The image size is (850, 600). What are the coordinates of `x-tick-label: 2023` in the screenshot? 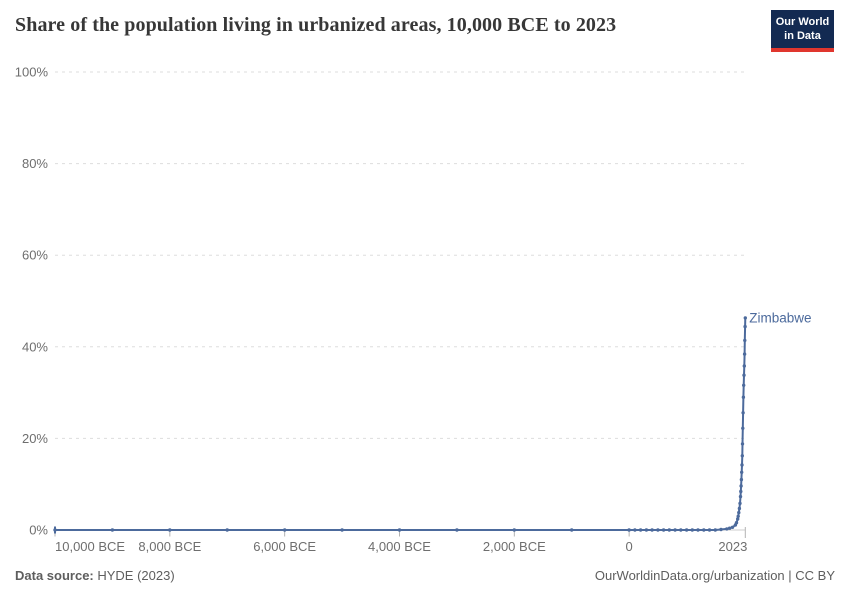 It's located at (732, 546).